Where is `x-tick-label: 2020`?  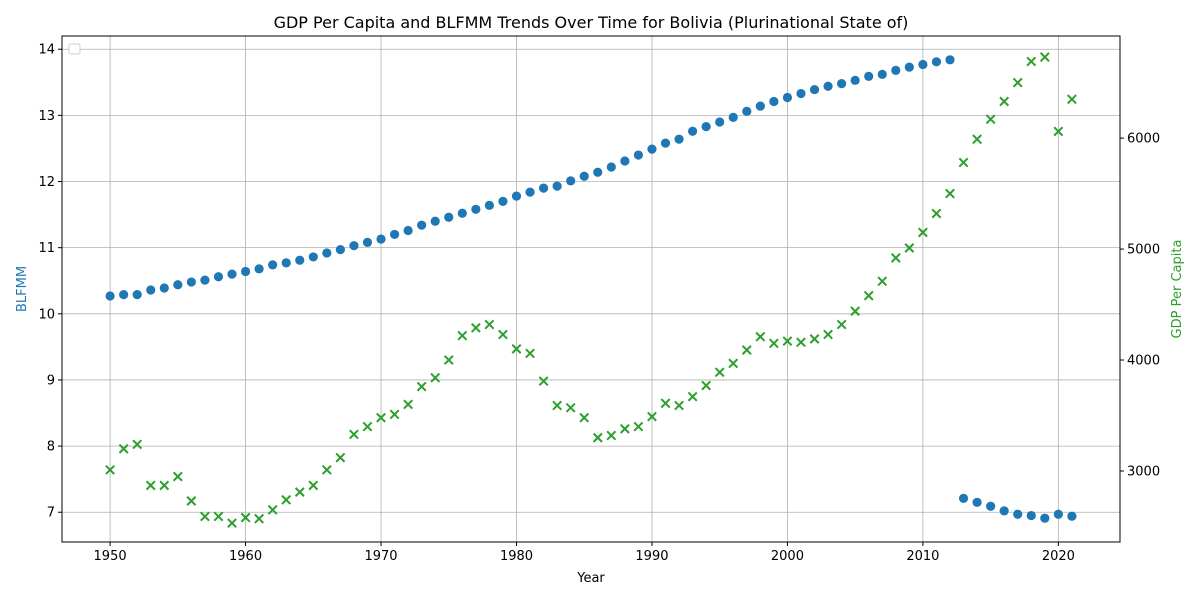
x-tick-label: 2020 is located at coordinates (1058, 556).